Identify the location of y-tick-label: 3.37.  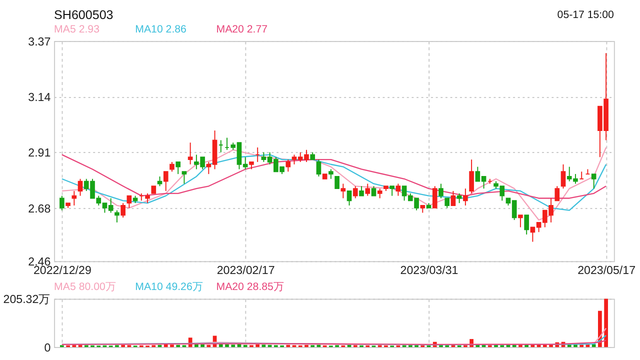
(39, 42).